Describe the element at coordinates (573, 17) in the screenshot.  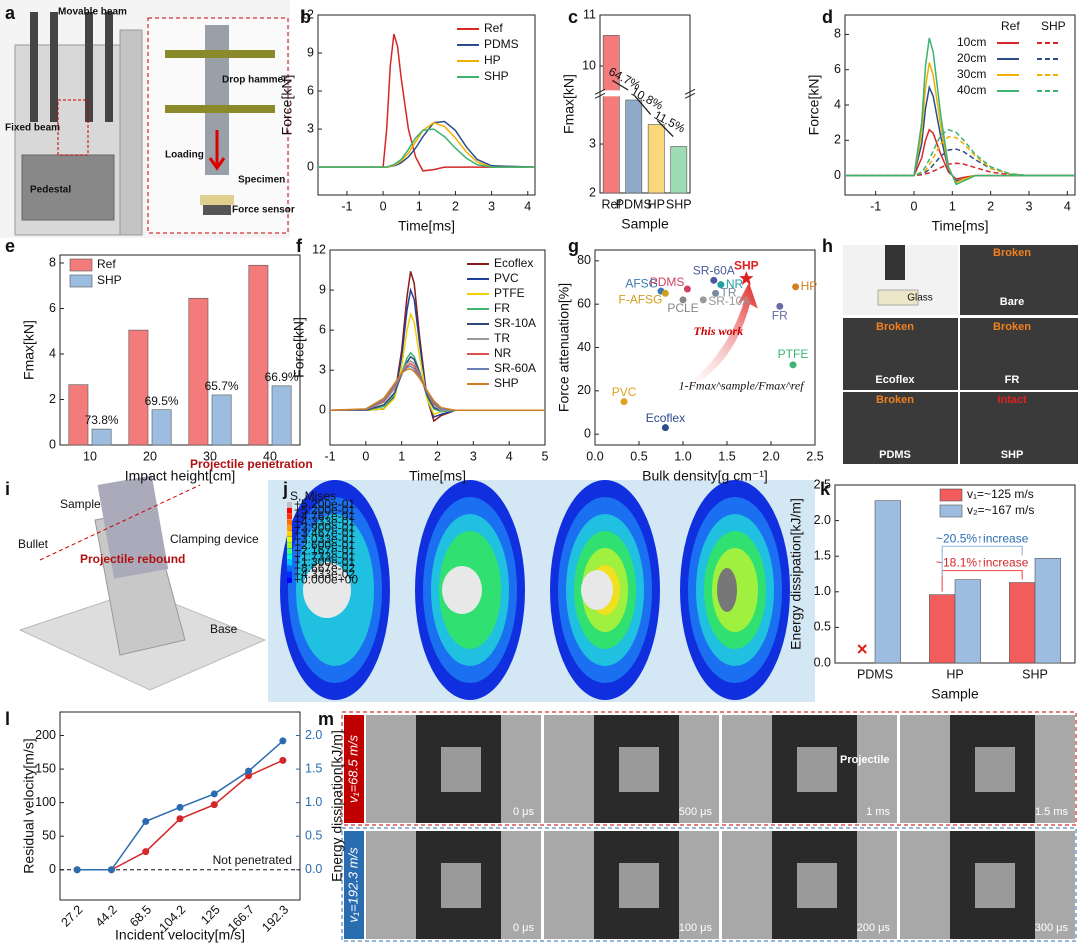
I see `panel-label: c` at that location.